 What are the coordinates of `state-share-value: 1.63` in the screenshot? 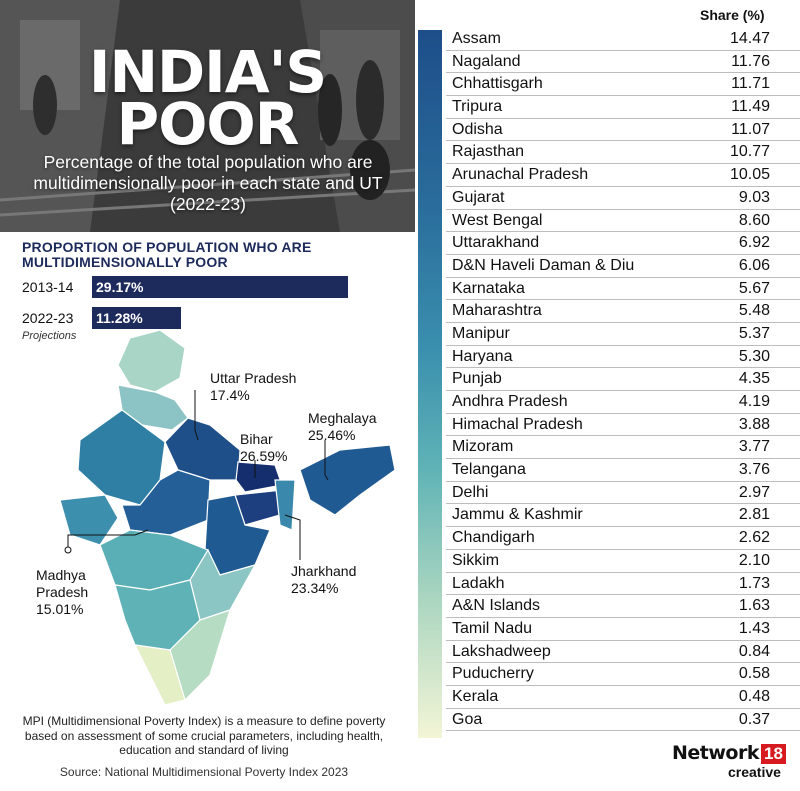 It's located at (754, 606).